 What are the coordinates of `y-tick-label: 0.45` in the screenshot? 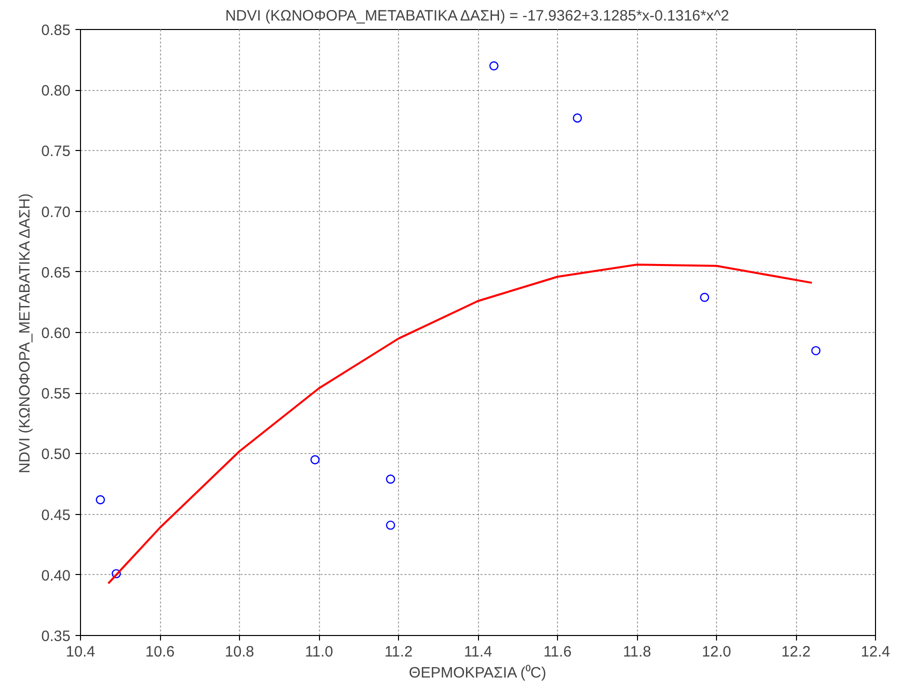 It's located at (56, 515).